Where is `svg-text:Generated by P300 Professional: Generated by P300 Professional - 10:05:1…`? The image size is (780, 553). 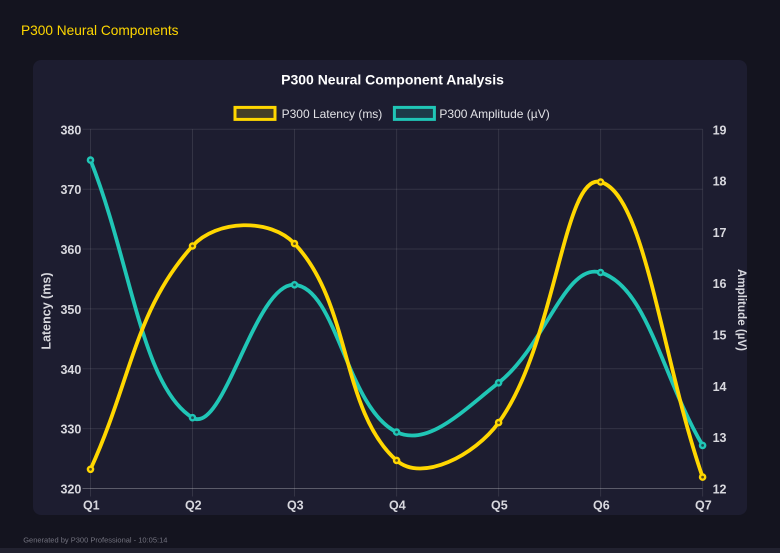 svg-text:Generated by P300 Professional: Generated by P300 Professional - 10:05:1… is located at coordinates (95, 539).